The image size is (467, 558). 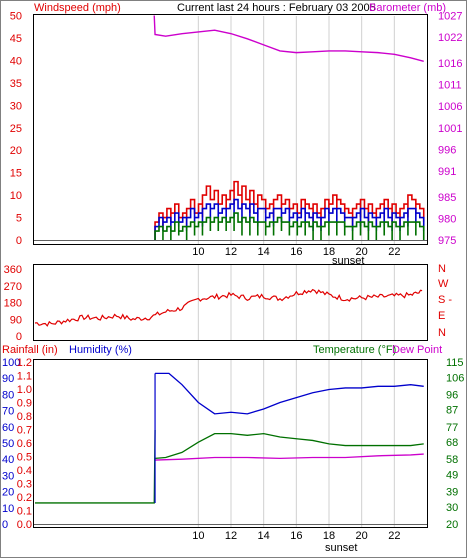 What do you see at coordinates (16, 320) in the screenshot?
I see `direction-tick-label: 90` at bounding box center [16, 320].